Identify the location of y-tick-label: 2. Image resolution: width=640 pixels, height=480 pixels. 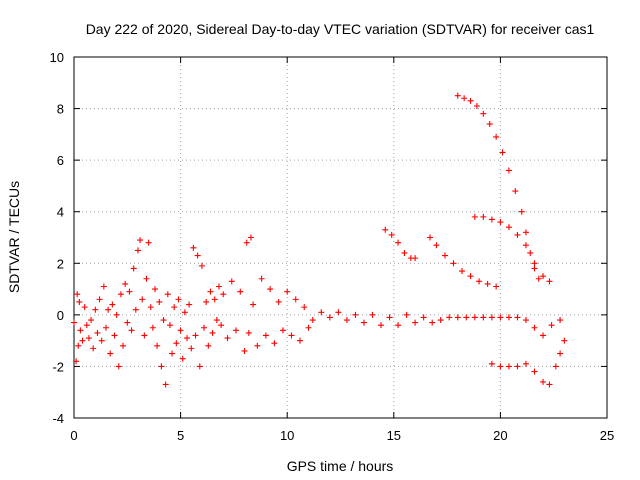
(60, 263).